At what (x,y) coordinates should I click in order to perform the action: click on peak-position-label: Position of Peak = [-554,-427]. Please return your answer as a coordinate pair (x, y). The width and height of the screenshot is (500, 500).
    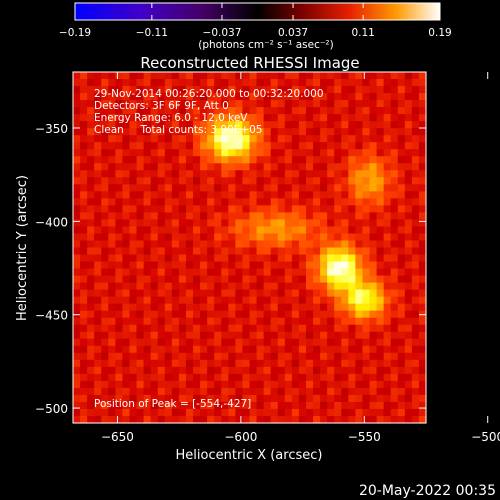
    Looking at the image, I should click on (172, 404).